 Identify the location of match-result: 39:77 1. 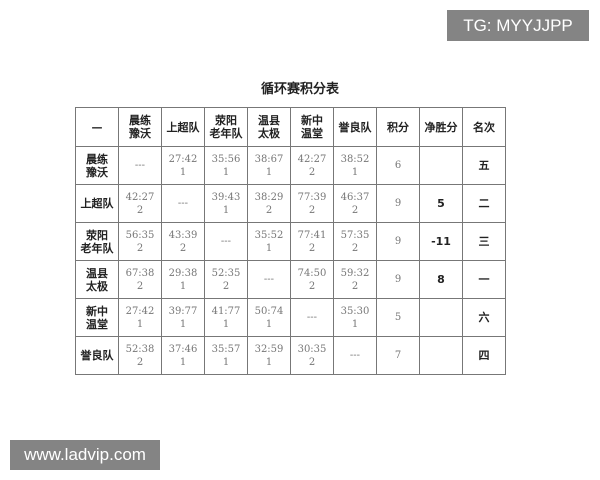
(183, 317).